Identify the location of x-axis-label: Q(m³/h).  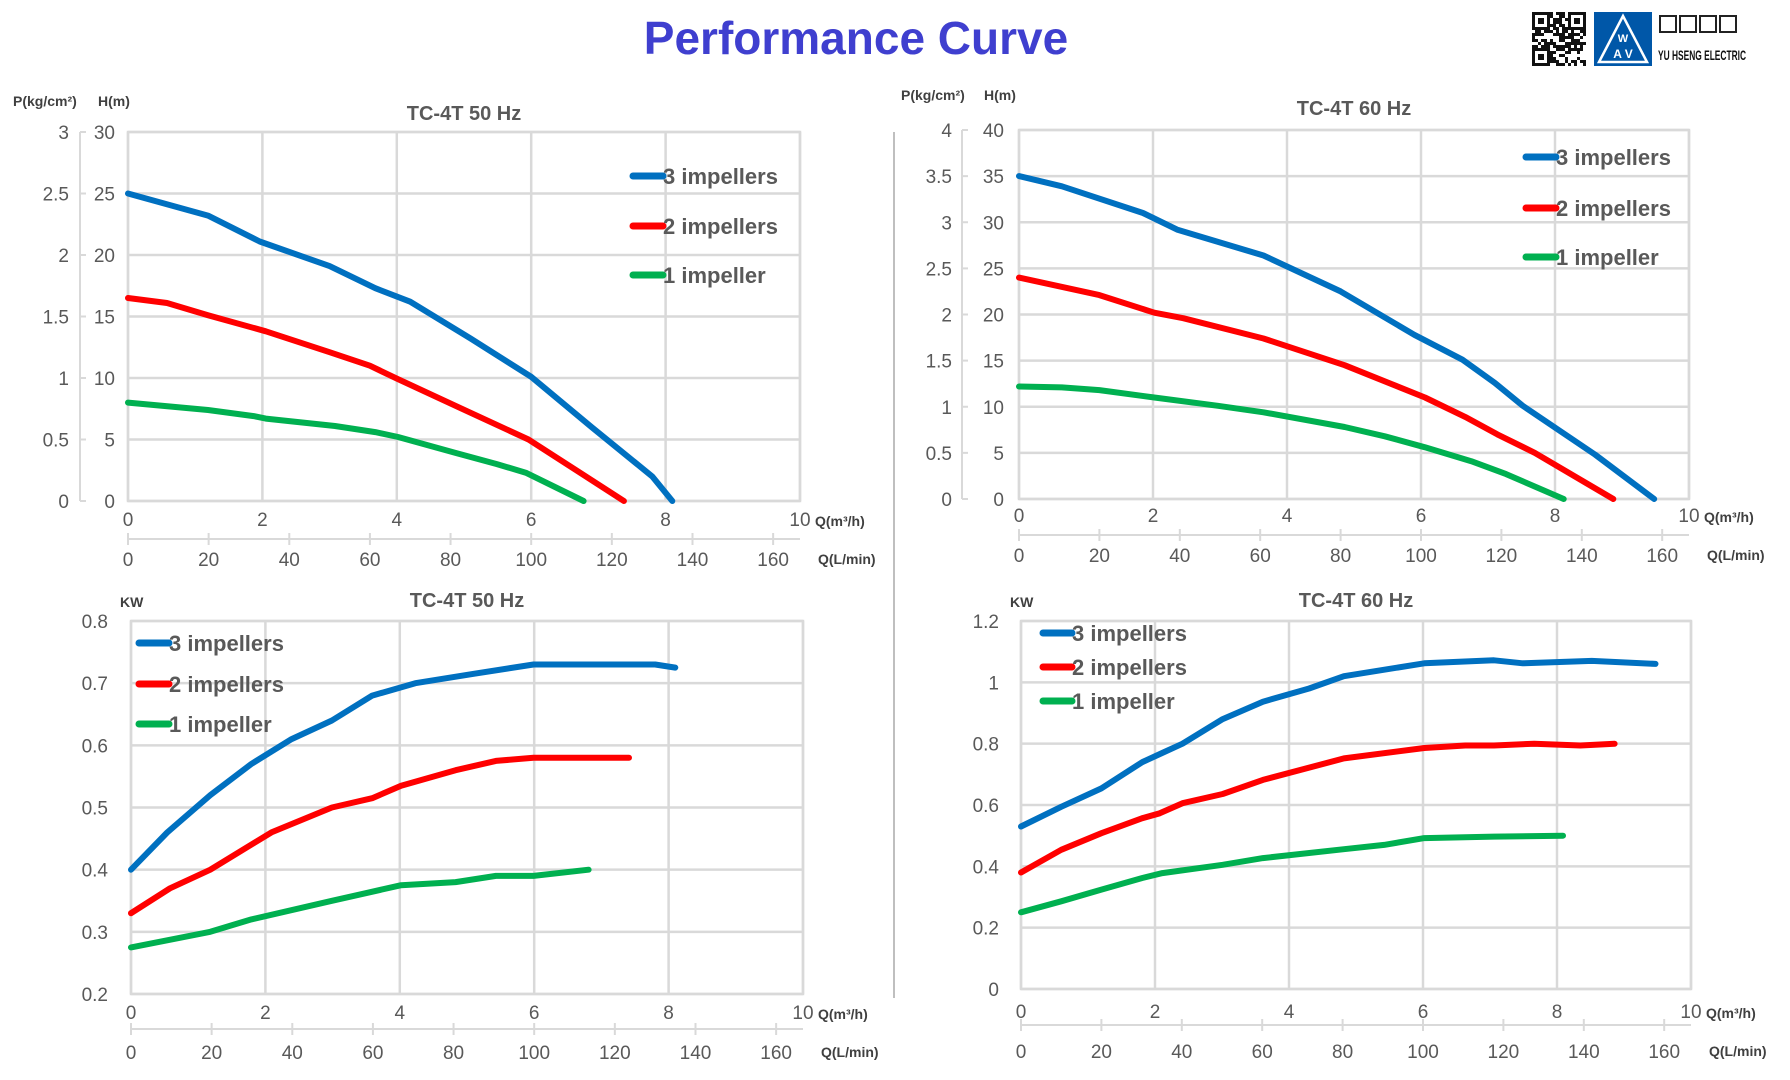
(1729, 517).